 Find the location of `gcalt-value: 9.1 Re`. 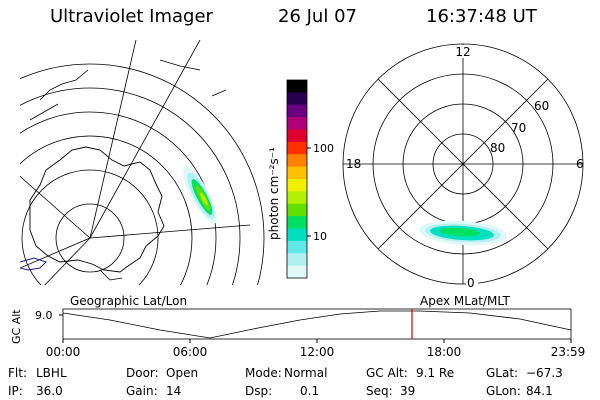

gcalt-value: 9.1 Re is located at coordinates (435, 373).